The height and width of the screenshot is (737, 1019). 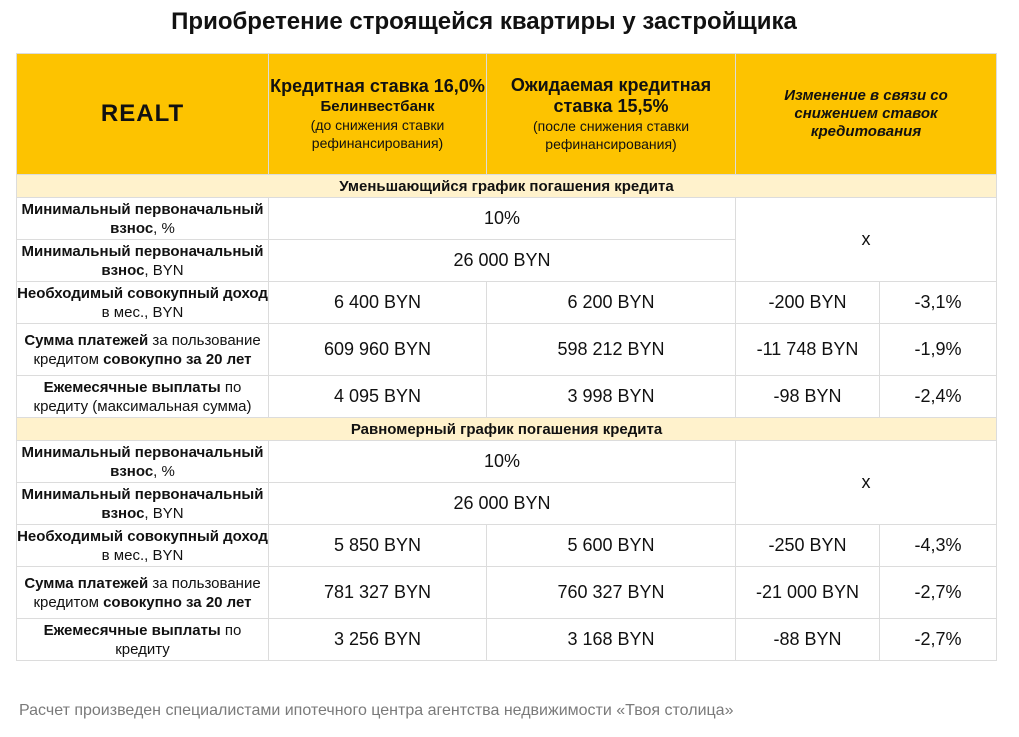 I want to click on change-absolute: -98 BYN, so click(x=807, y=396).